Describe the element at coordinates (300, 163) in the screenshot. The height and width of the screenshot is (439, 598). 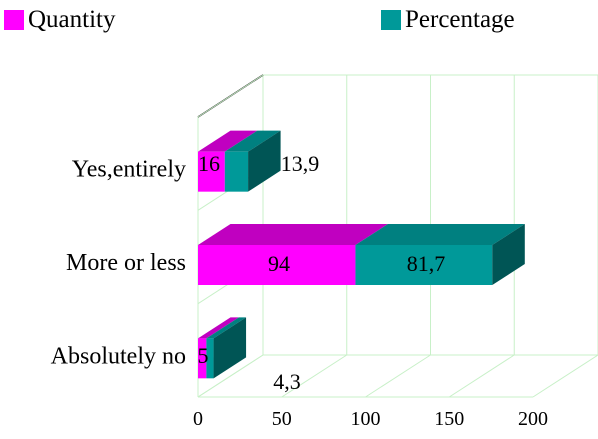
I see `data-label-percentage: 13,9` at that location.